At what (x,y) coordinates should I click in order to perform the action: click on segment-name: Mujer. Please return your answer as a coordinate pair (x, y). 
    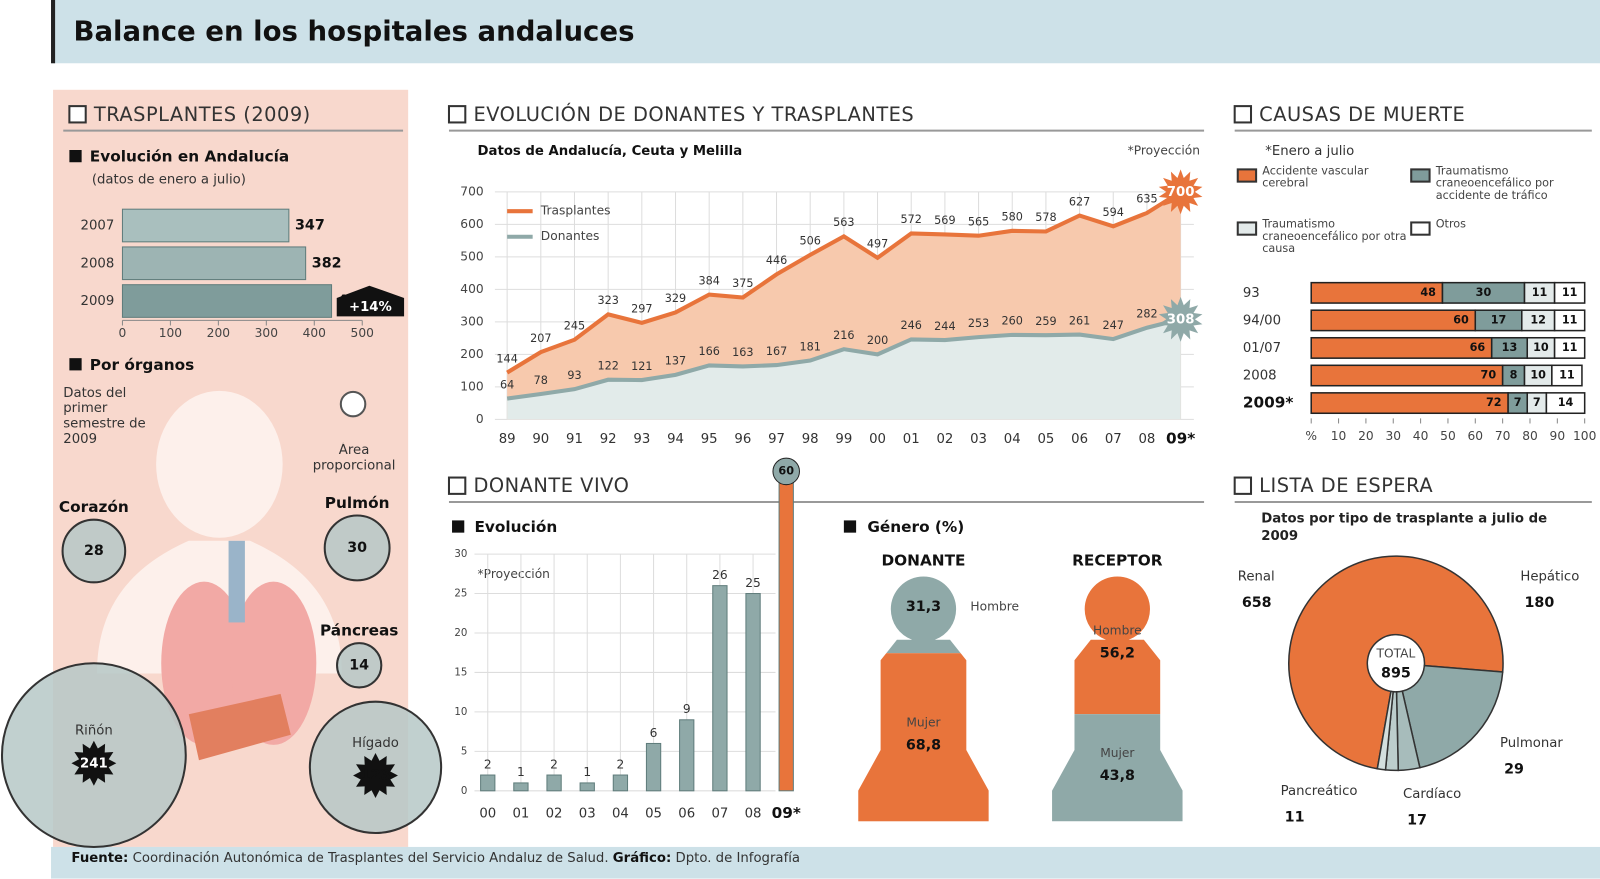
    Looking at the image, I should click on (1117, 753).